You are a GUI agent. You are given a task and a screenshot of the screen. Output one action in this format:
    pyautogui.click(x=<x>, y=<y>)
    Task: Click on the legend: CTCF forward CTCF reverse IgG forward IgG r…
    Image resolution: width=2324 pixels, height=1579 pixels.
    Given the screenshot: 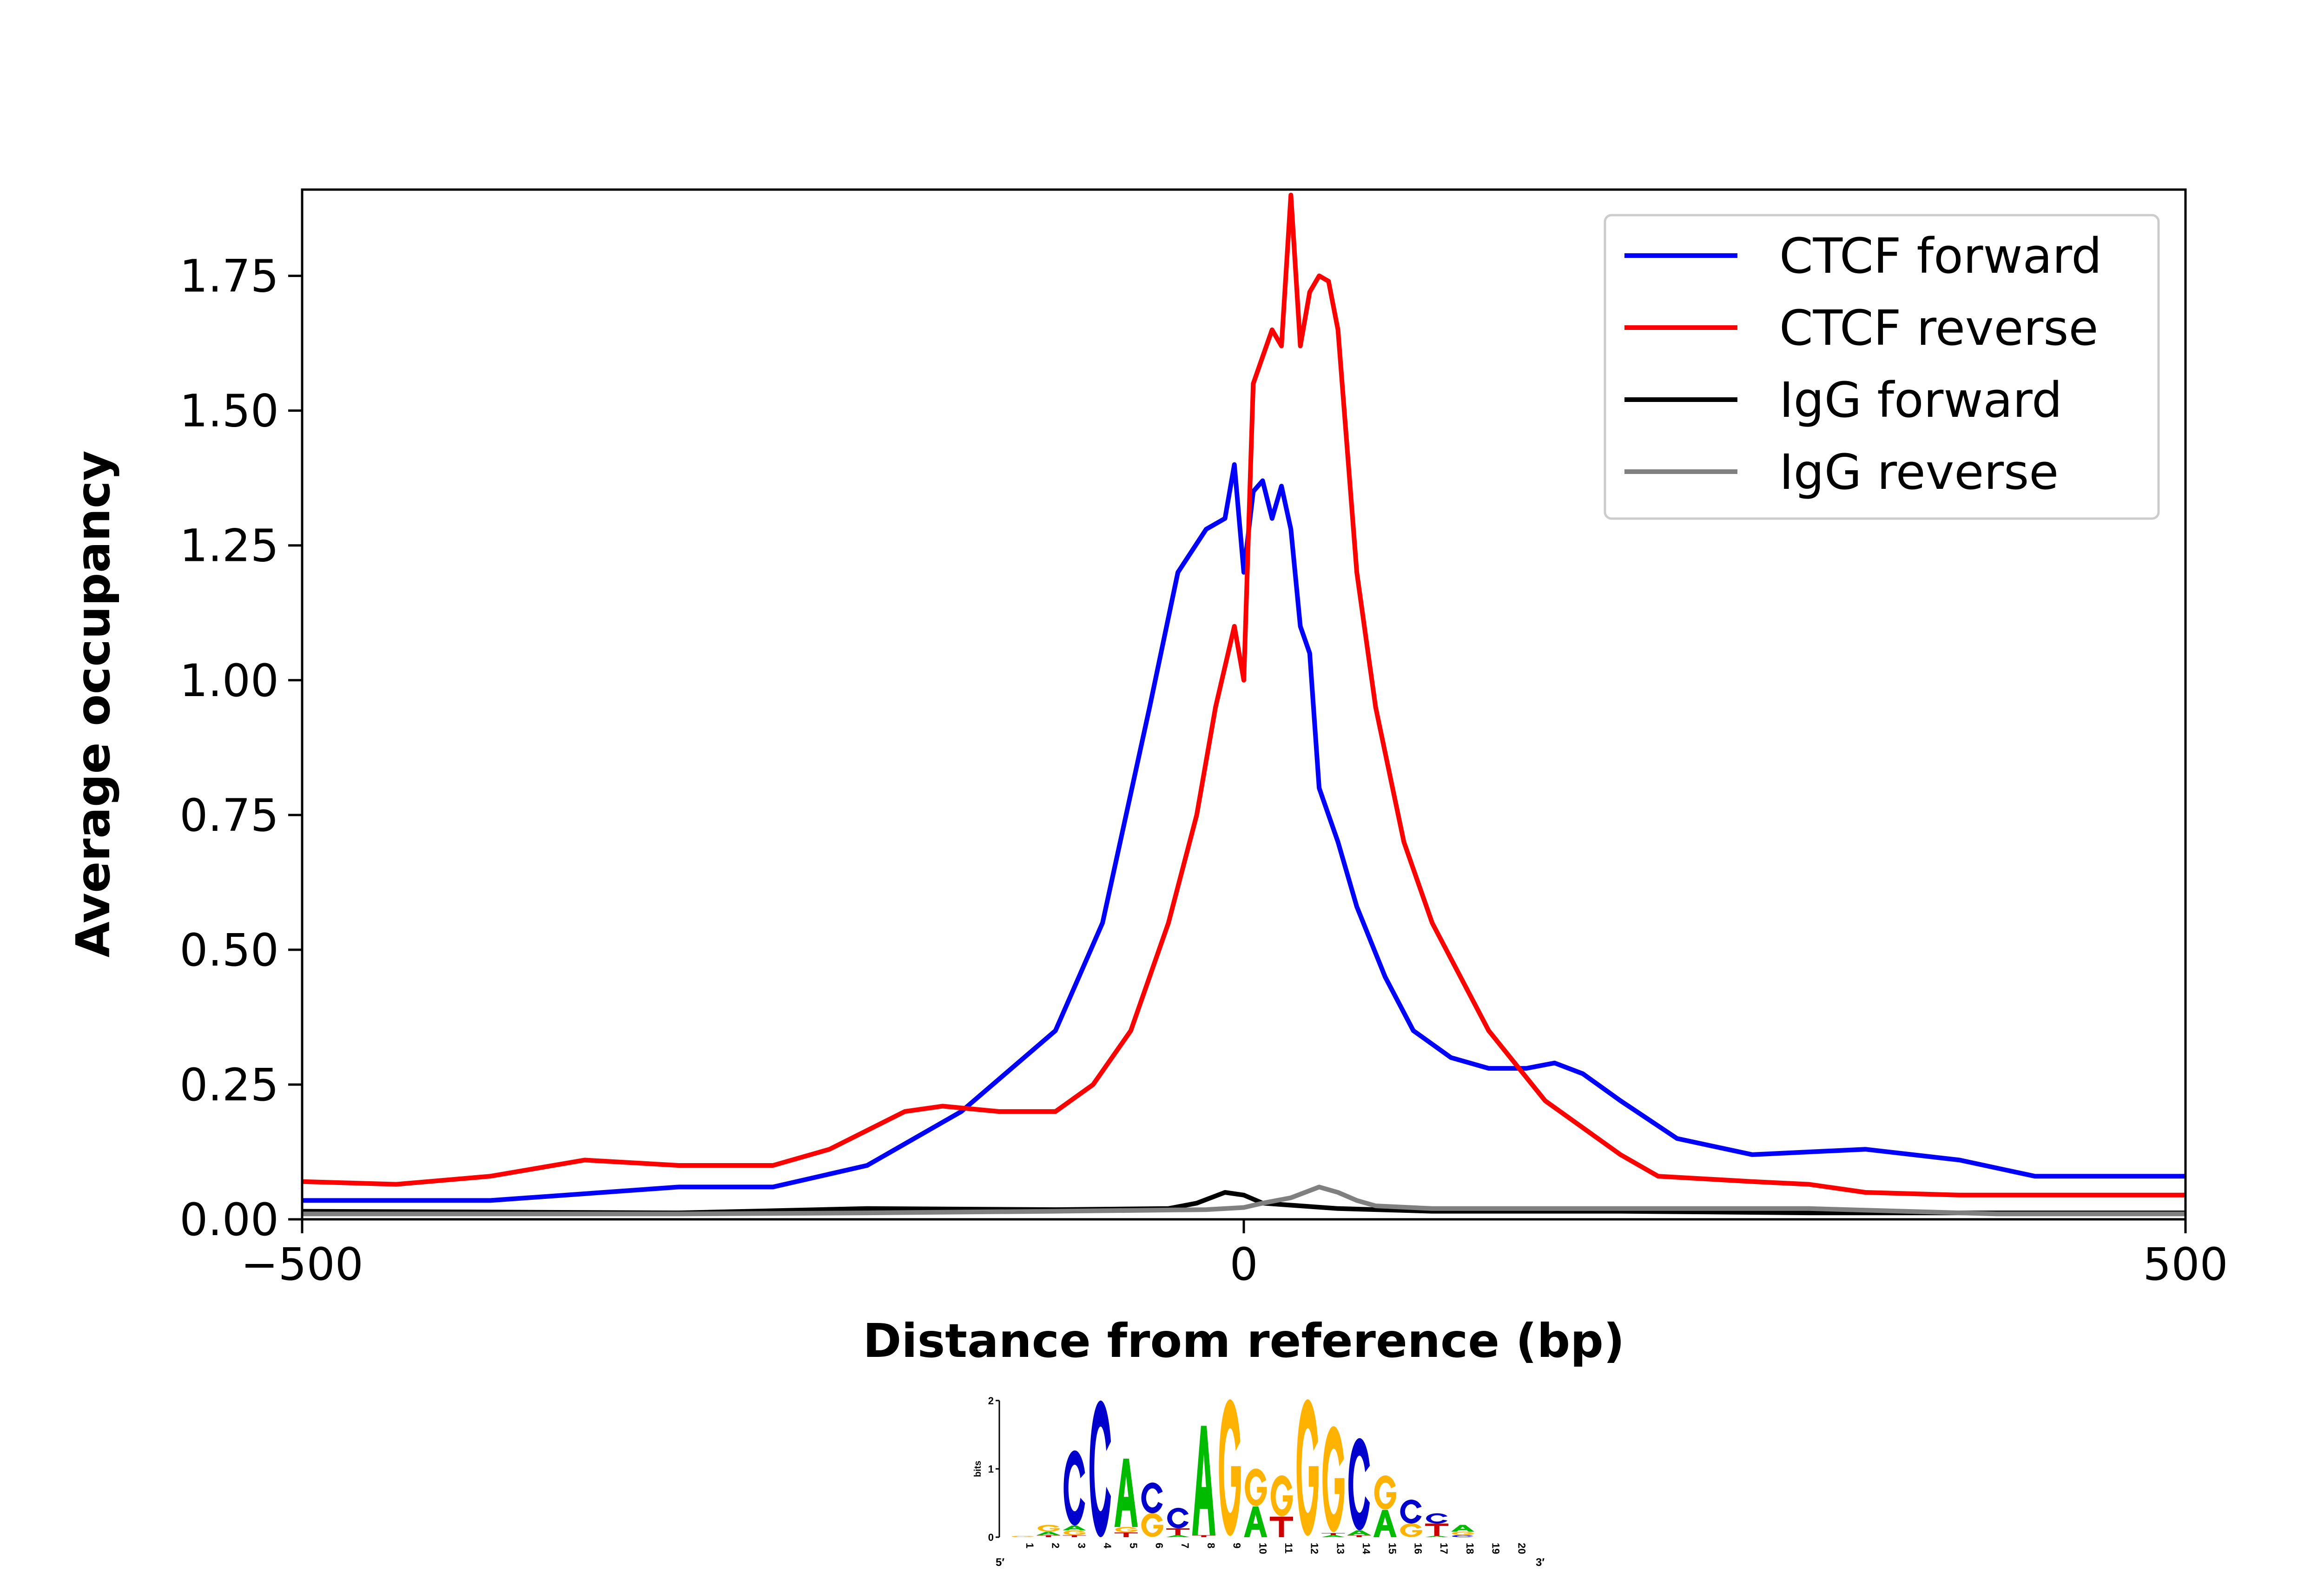 What is the action you would take?
    pyautogui.click(x=1882, y=367)
    